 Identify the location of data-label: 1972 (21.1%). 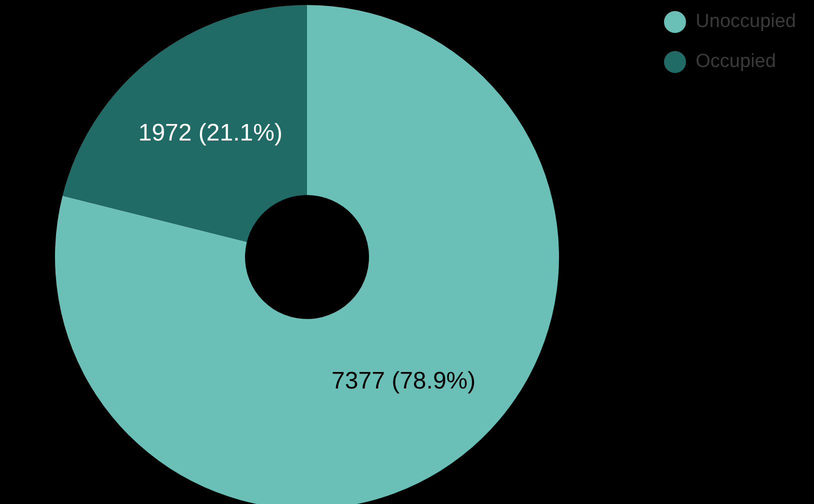
(210, 133).